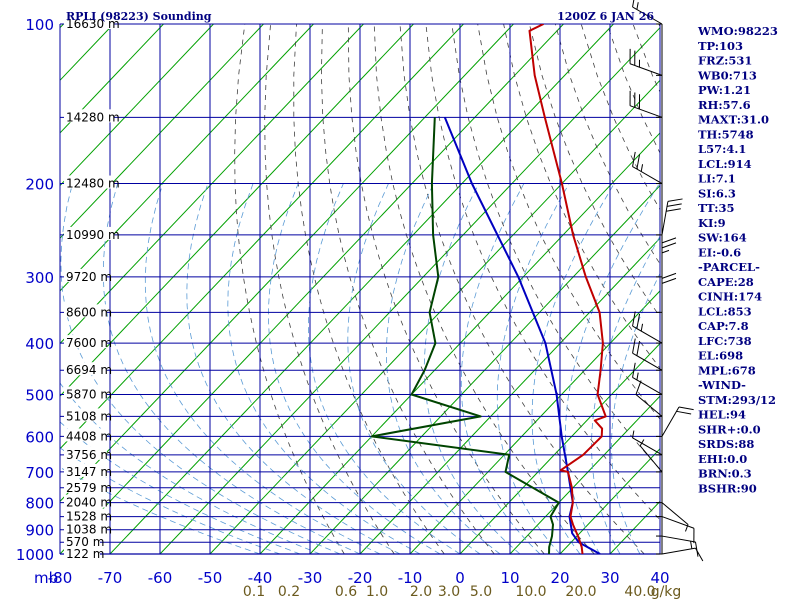 The image size is (800, 604). I want to click on stability-index-item: SRDS:88, so click(726, 444).